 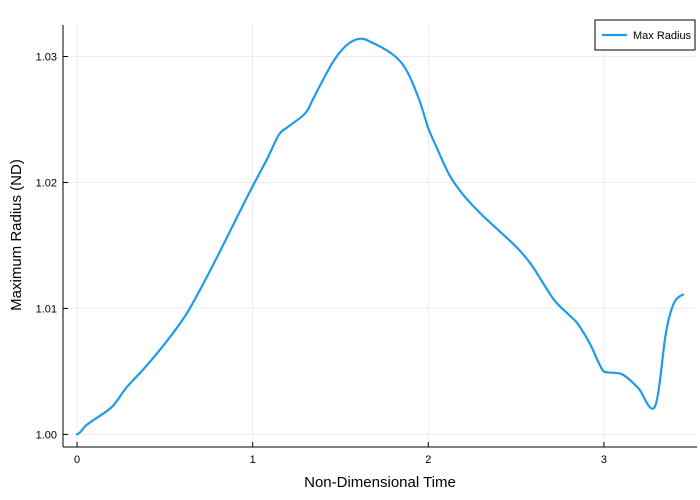 What do you see at coordinates (77, 460) in the screenshot?
I see `x-tick-label: 0` at bounding box center [77, 460].